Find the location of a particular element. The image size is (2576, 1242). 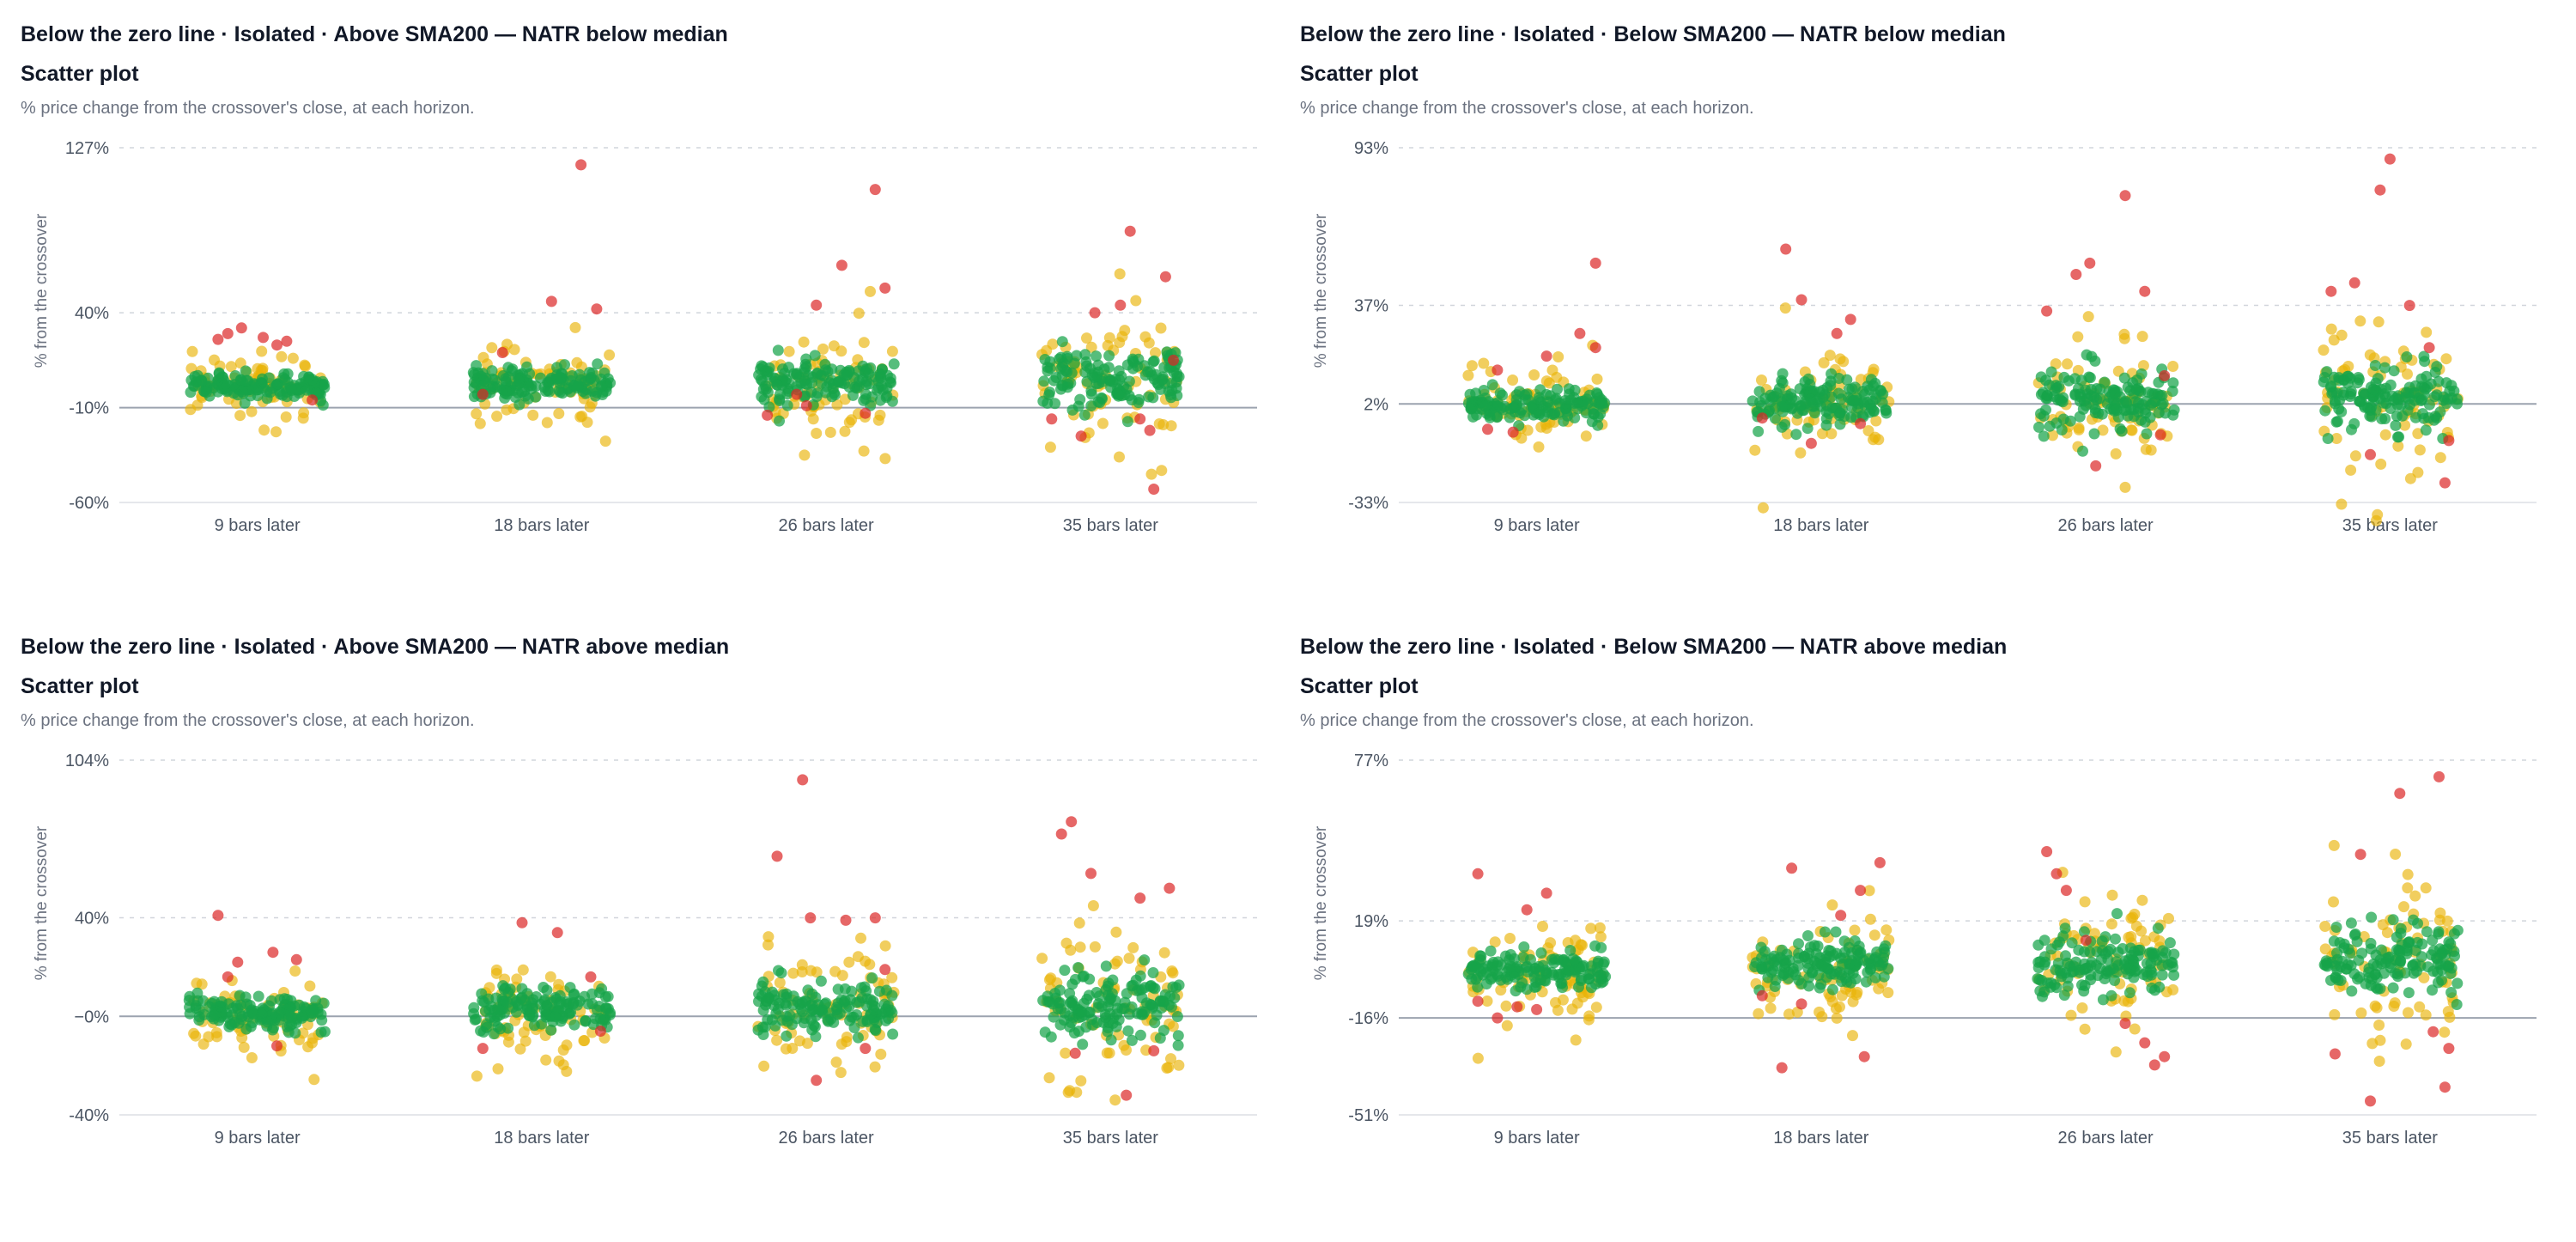

y-tick-label: -16% is located at coordinates (1368, 1018).